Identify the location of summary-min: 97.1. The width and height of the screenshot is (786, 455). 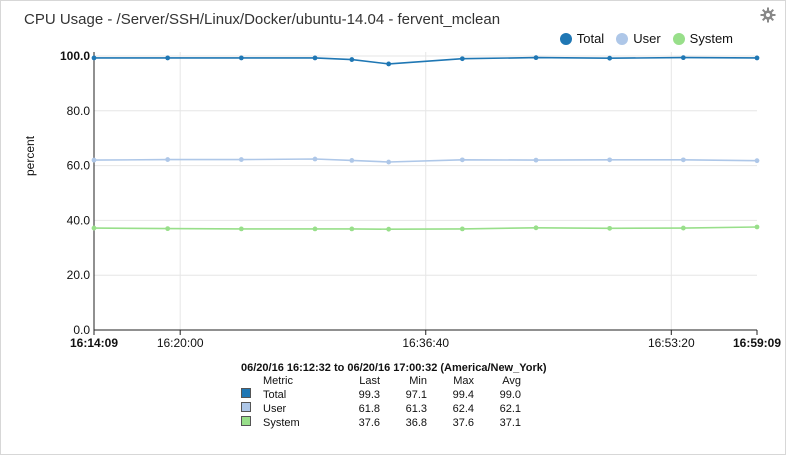
(416, 394).